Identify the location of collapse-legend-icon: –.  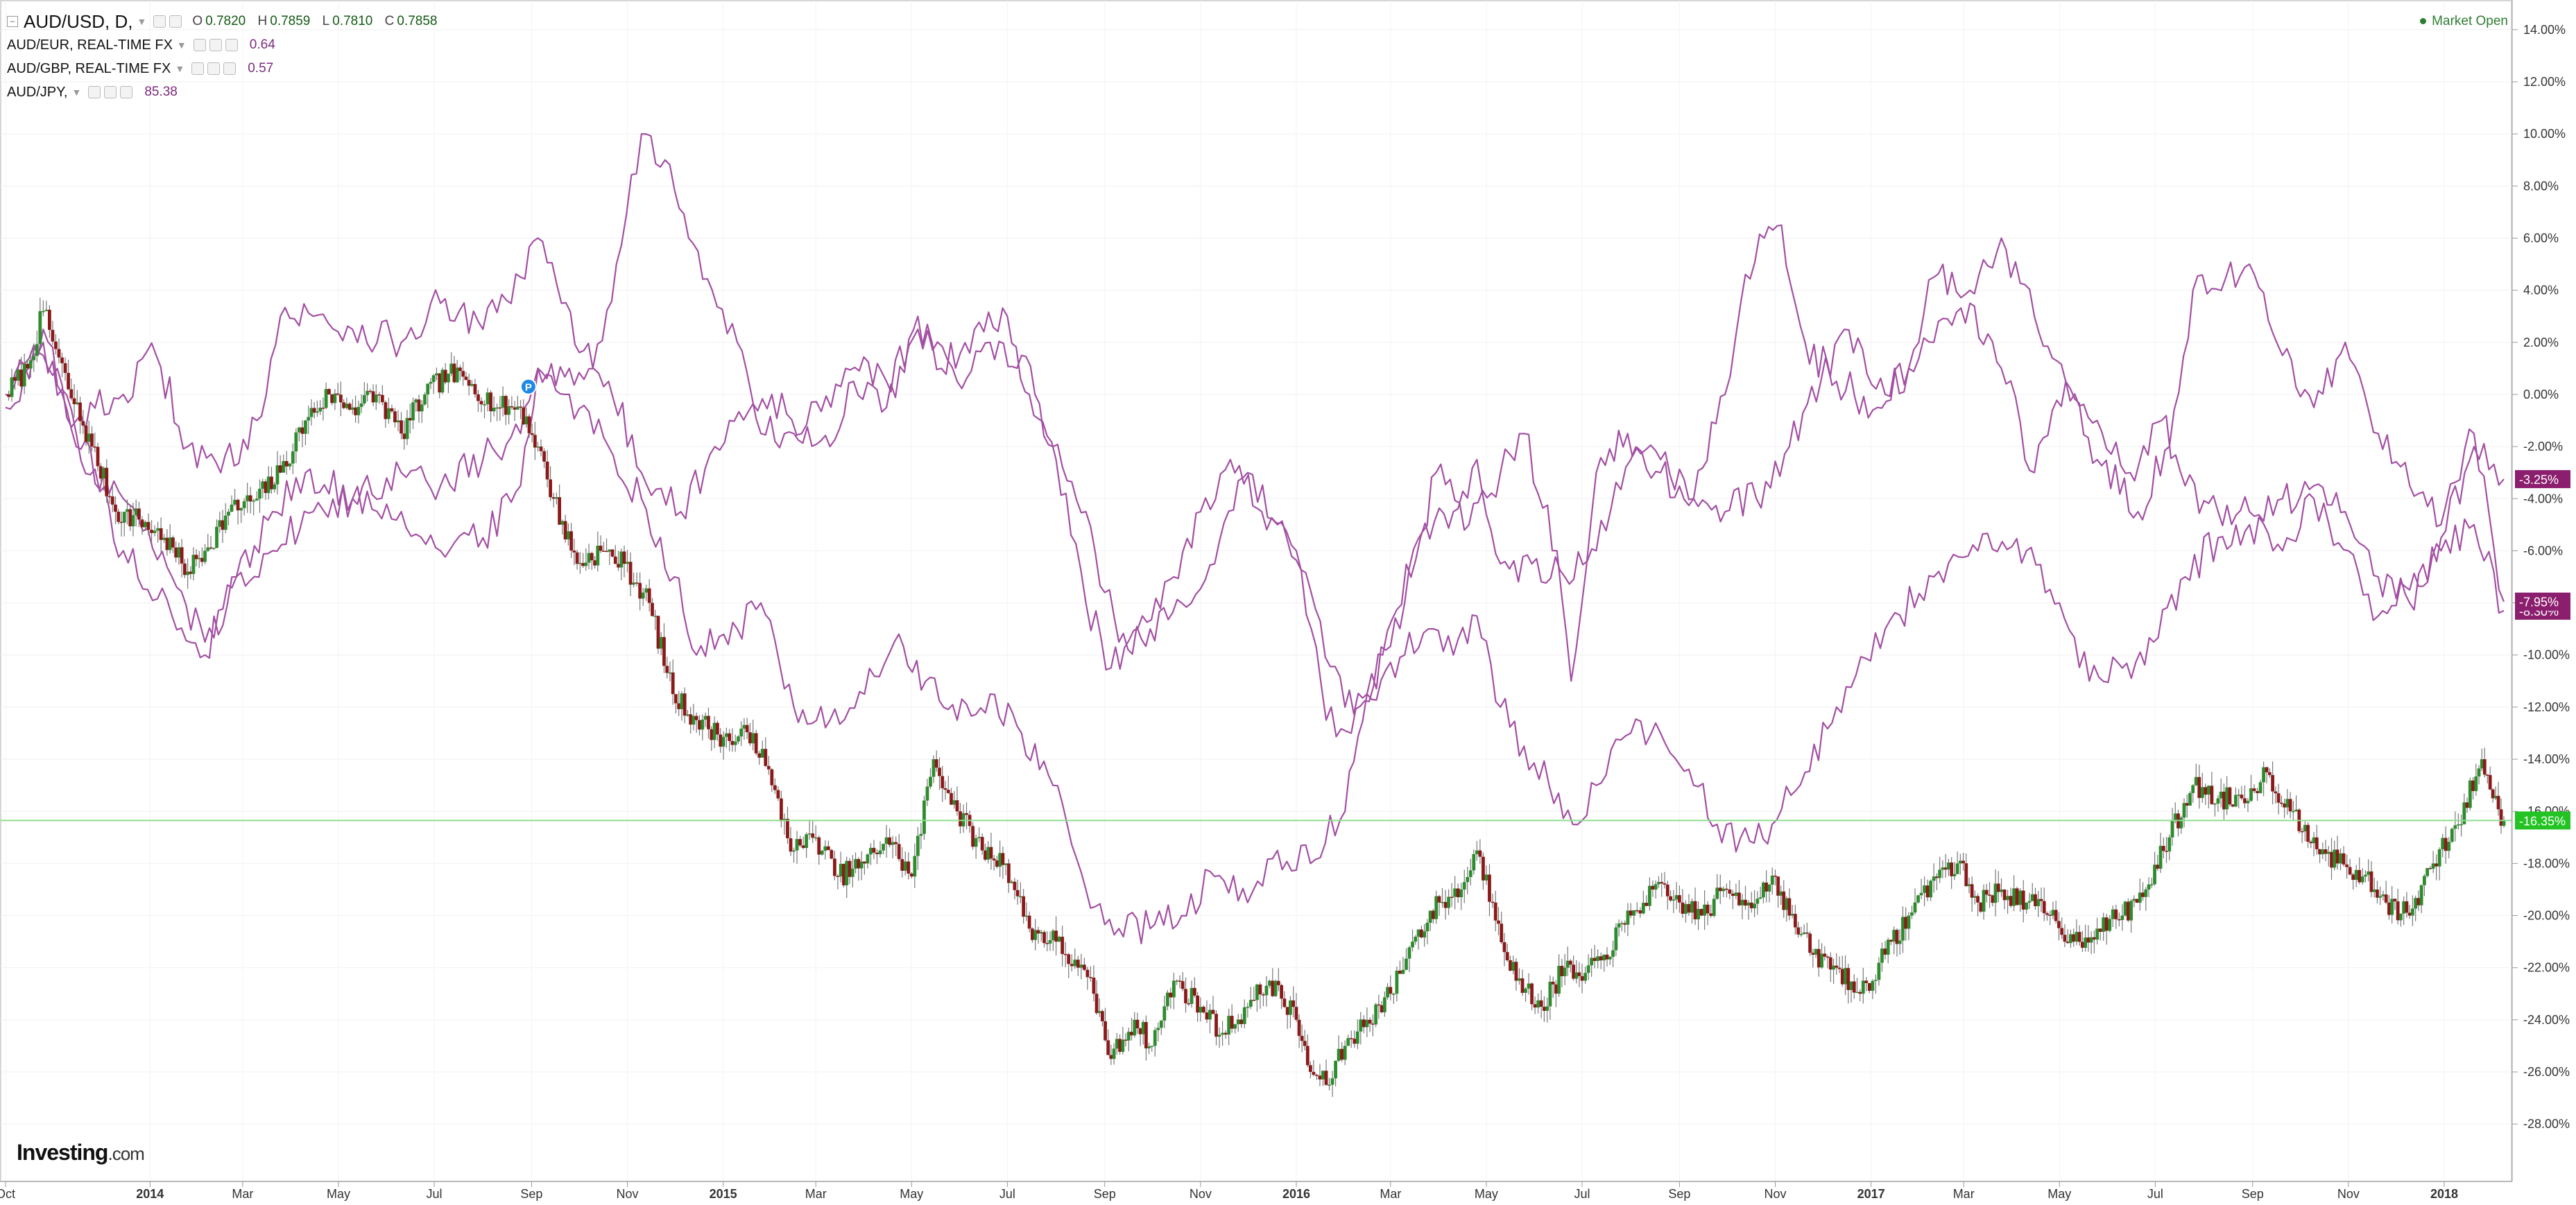
(12, 21).